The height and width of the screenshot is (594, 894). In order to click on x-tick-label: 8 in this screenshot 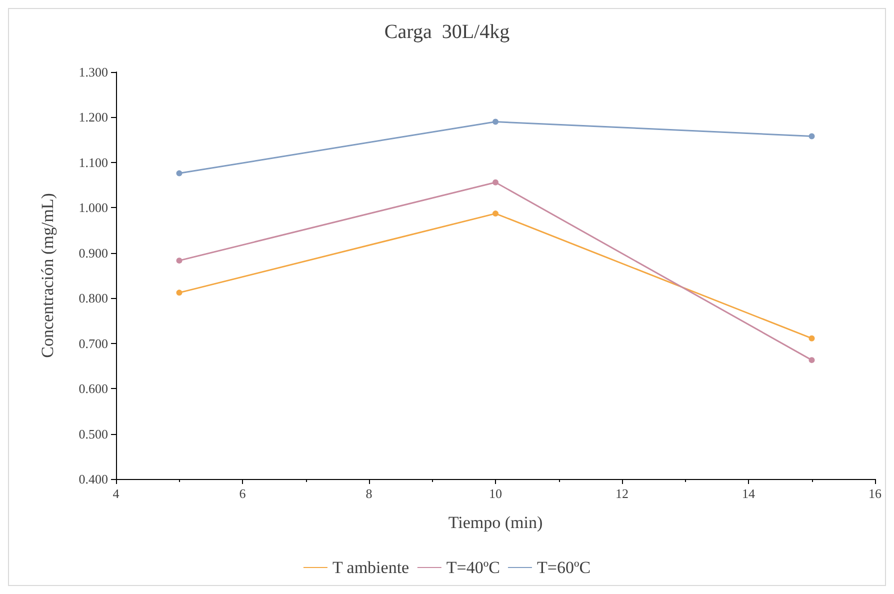, I will do `click(369, 493)`.